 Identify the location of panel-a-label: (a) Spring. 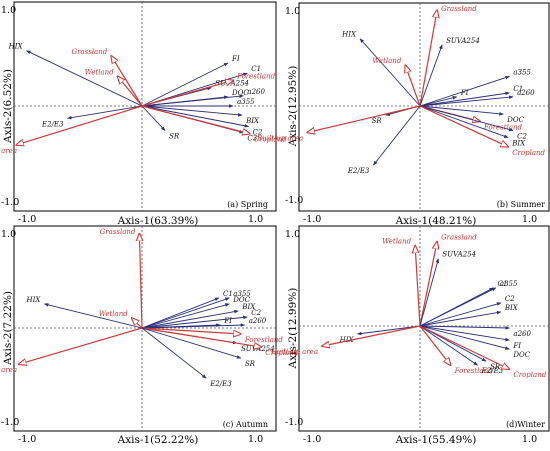
(247, 204).